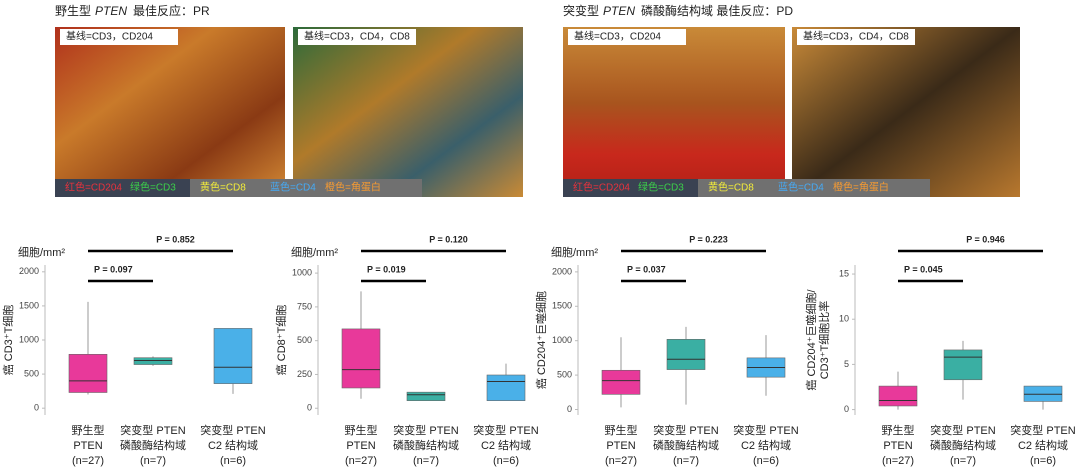 Image resolution: width=1080 pixels, height=470 pixels. What do you see at coordinates (824, 340) in the screenshot?
I see `y-axis-label: CD3⁺T细胞比率` at bounding box center [824, 340].